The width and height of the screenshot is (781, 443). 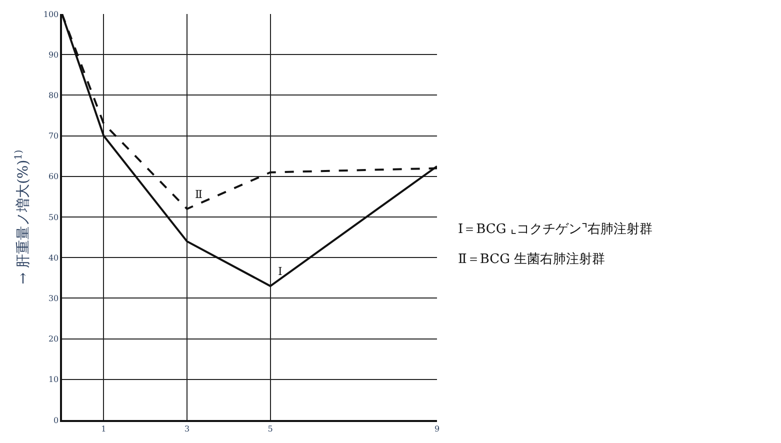 What do you see at coordinates (53, 136) in the screenshot?
I see `y-tick-label: 70` at bounding box center [53, 136].